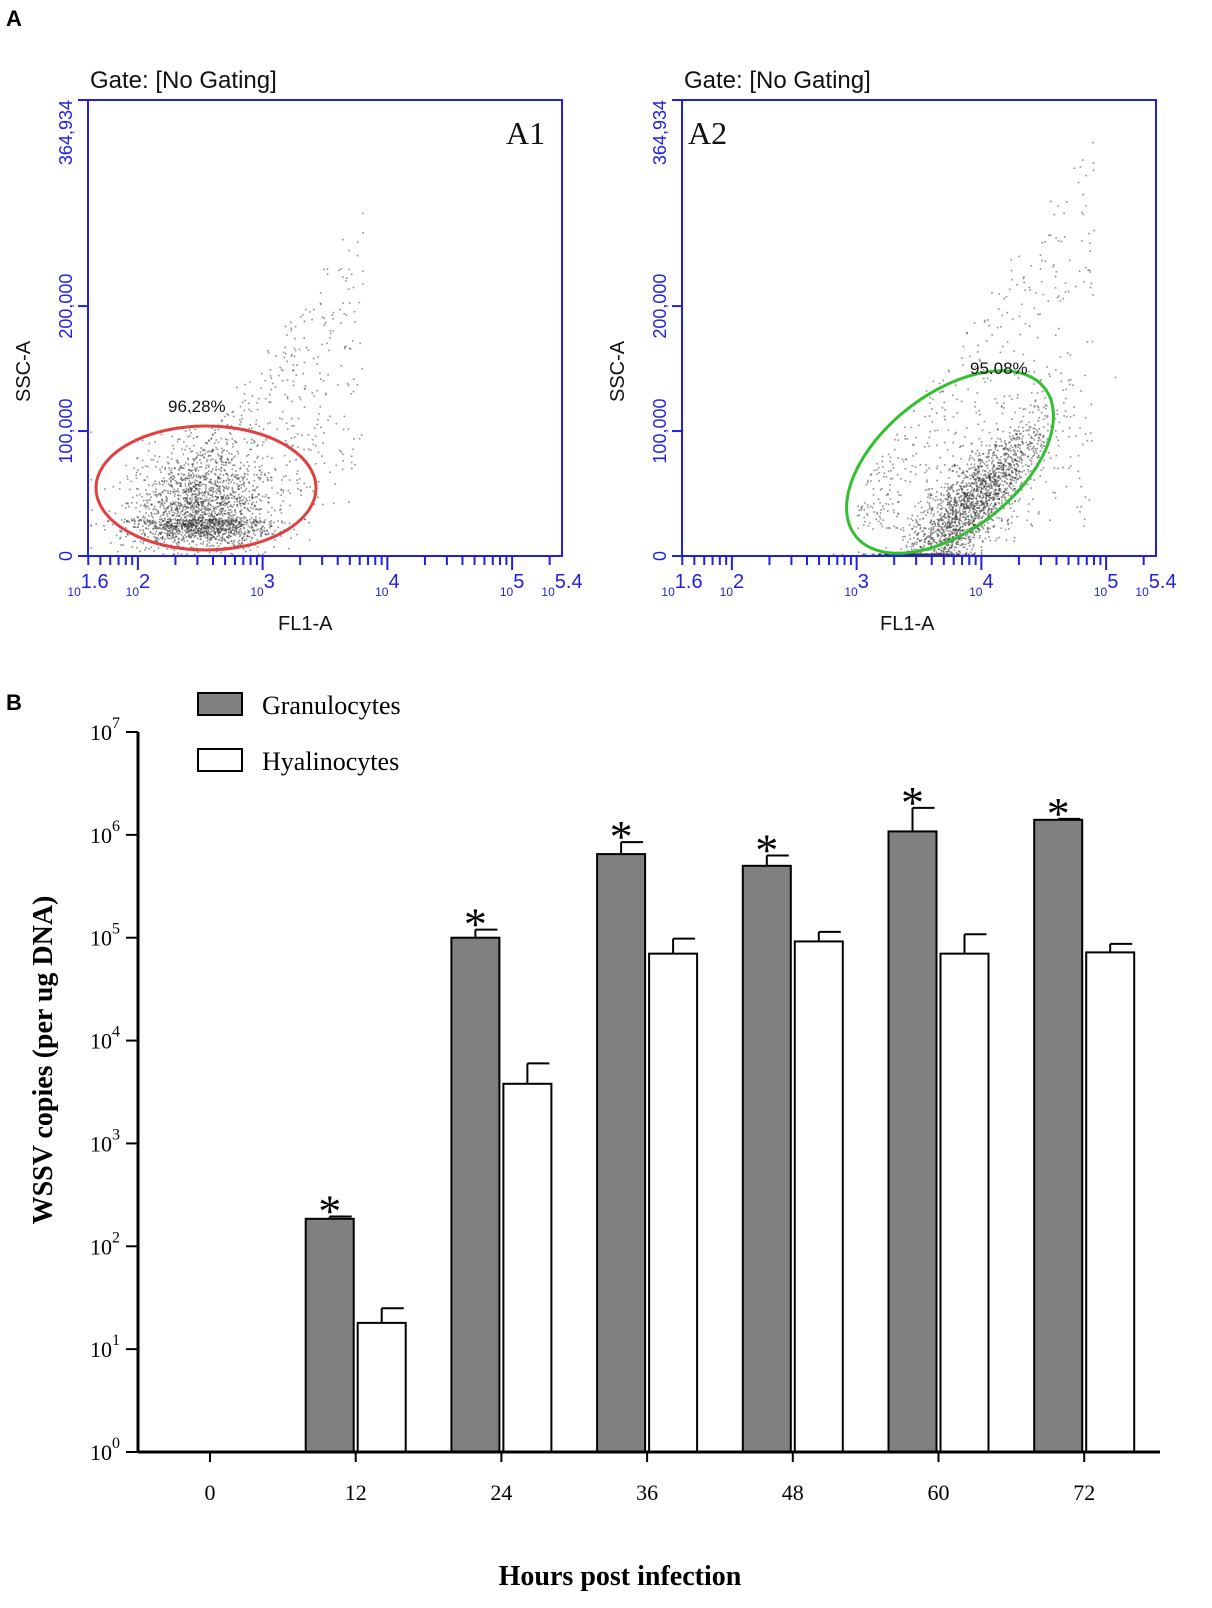  I want to click on x-tick-label: 105.4, so click(561, 585).